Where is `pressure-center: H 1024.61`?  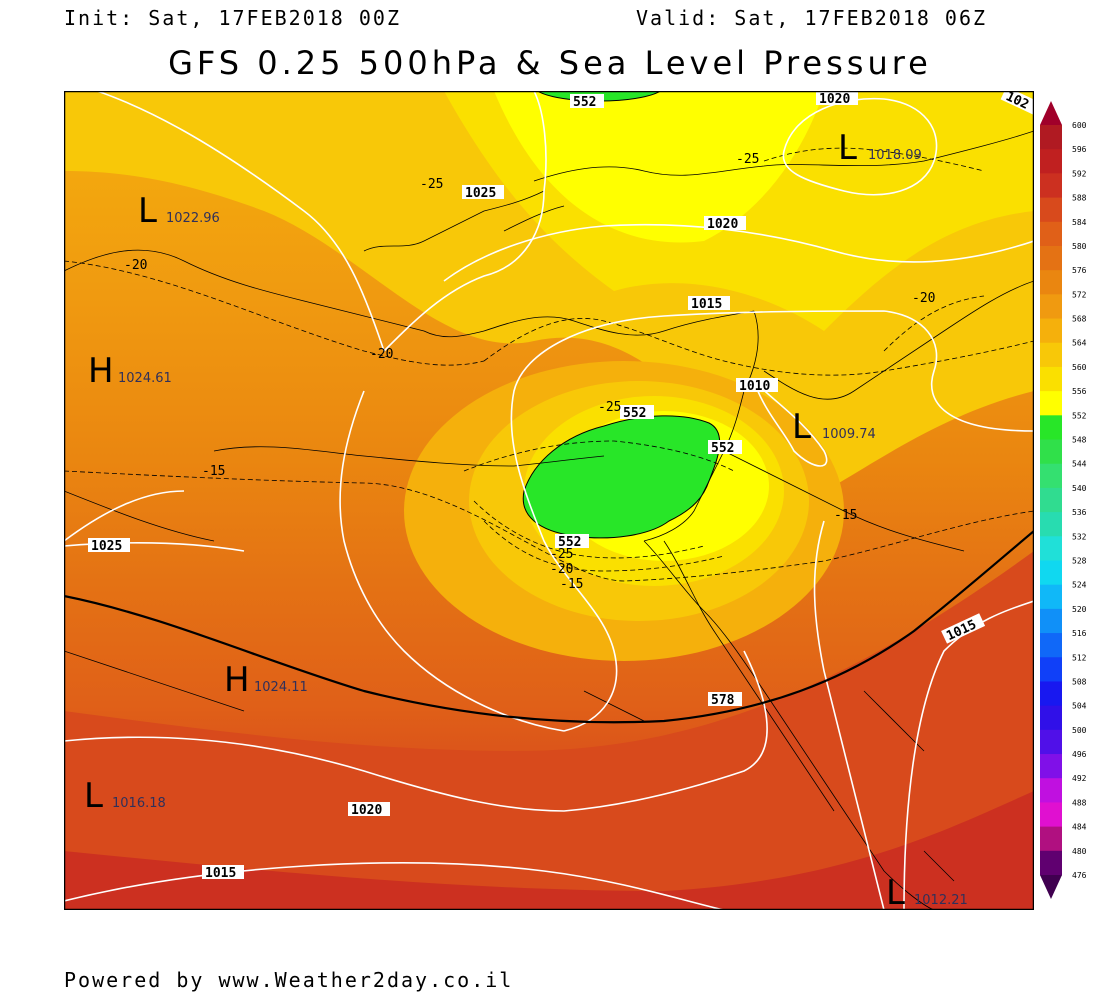 pressure-center: H 1024.61 is located at coordinates (130, 371).